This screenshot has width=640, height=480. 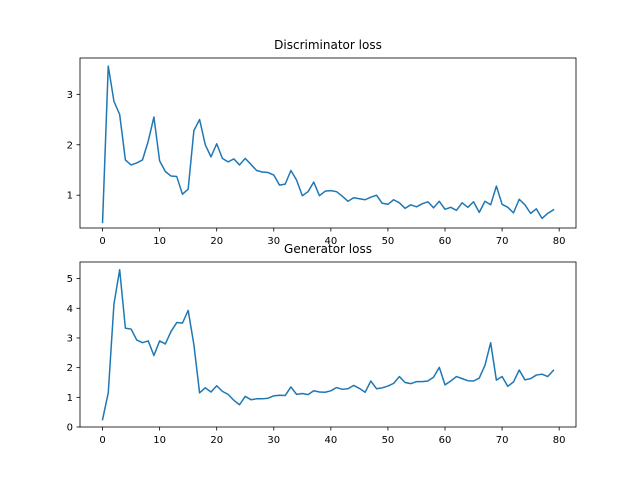 I want to click on discriminator-loss-x-tick-label: 60, so click(x=445, y=241).